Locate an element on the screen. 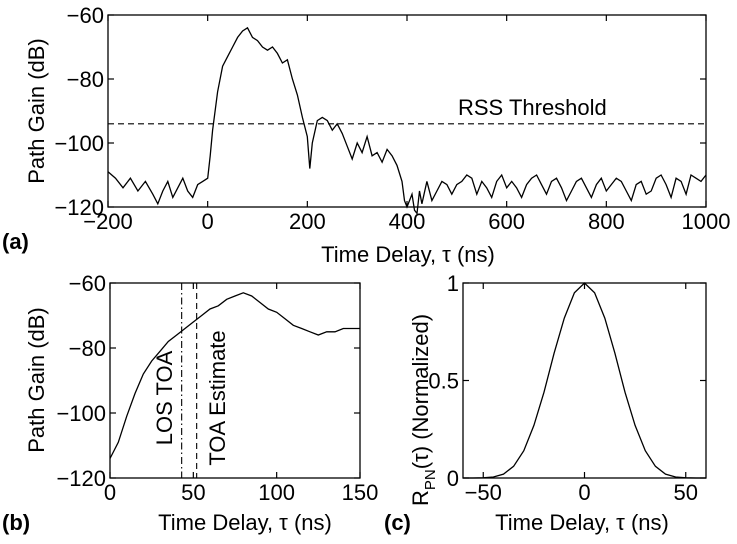  panel-b-xlabel: Time Delay, τ (ns) is located at coordinates (245, 522).